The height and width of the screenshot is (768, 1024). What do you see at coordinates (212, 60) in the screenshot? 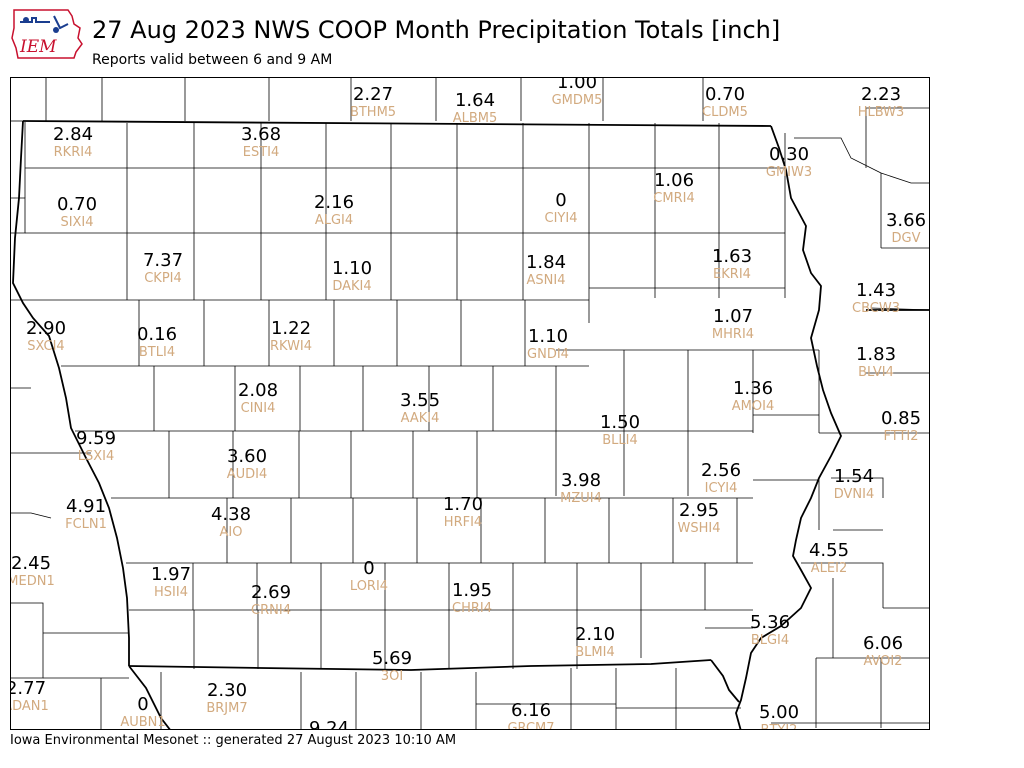
I see `map-subtitle: Reports valid between 6 and 9 AM` at bounding box center [212, 60].